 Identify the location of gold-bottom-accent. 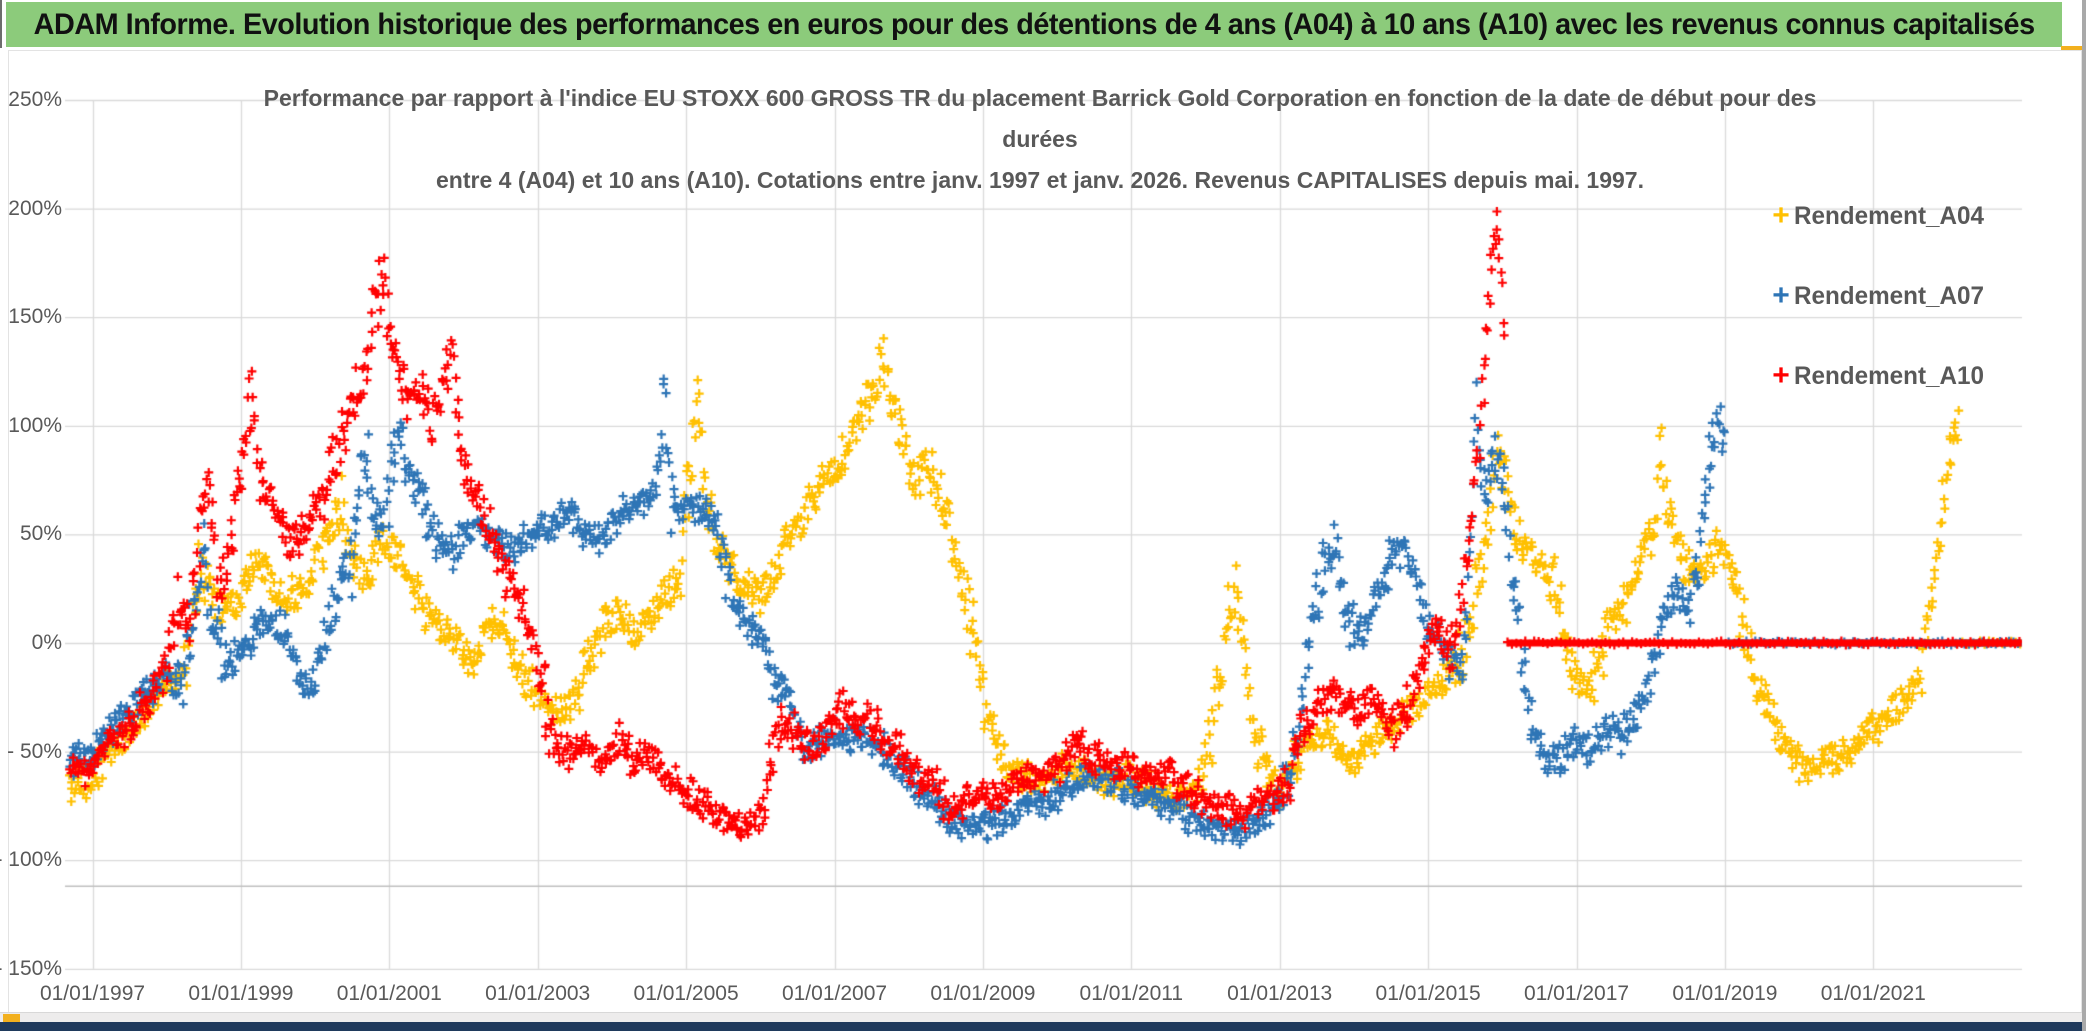
(11, 1019).